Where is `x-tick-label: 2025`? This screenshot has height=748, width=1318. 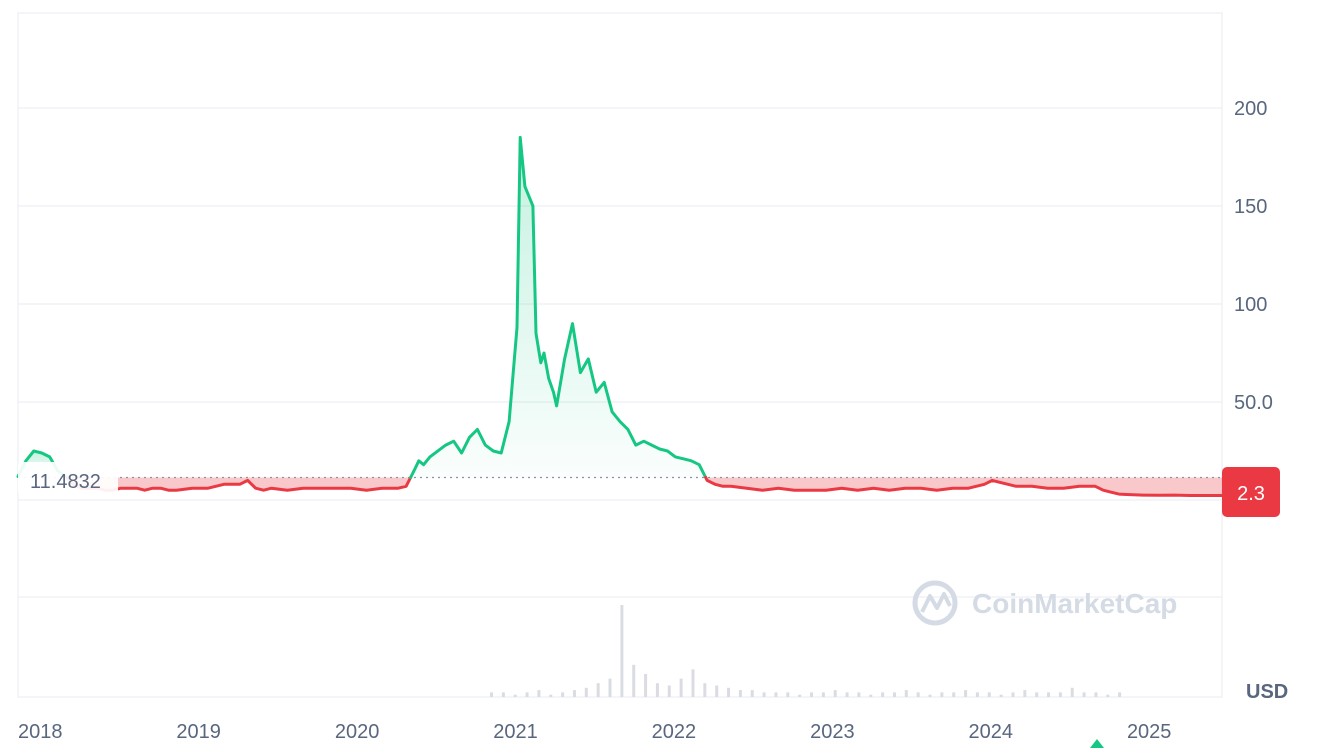
x-tick-label: 2025 is located at coordinates (1149, 732).